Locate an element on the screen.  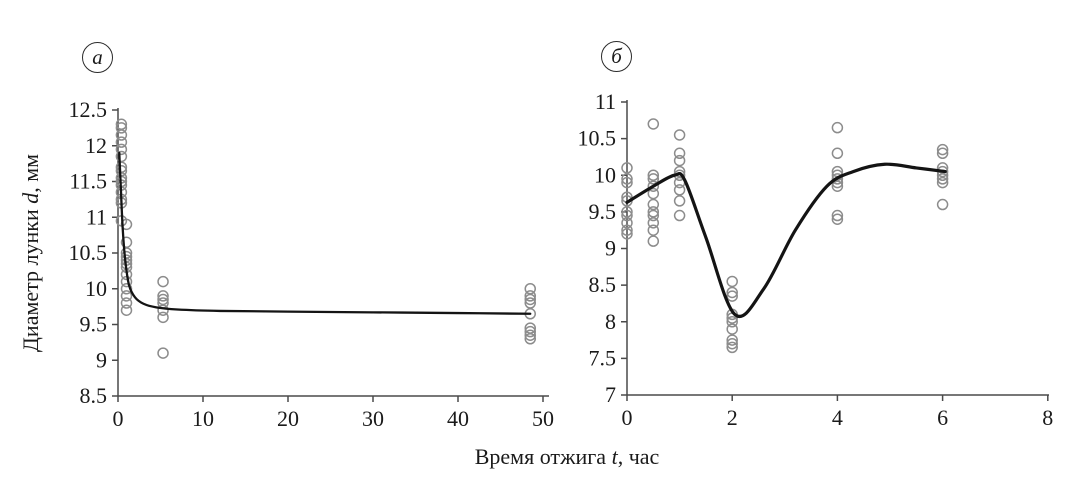
x-tick-label: 50 is located at coordinates (543, 418).